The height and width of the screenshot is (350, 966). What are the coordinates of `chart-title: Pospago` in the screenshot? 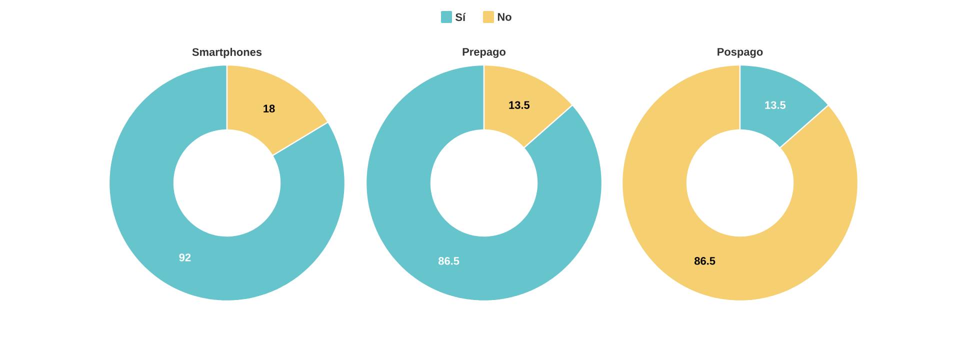 It's located at (740, 53).